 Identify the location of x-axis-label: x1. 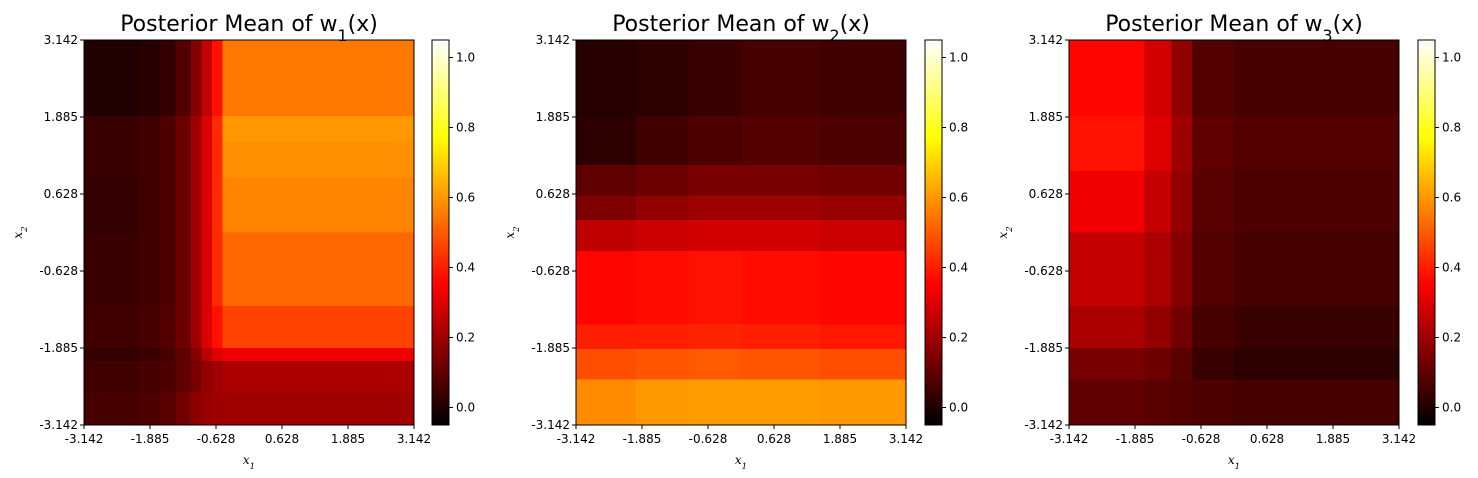
(1234, 462).